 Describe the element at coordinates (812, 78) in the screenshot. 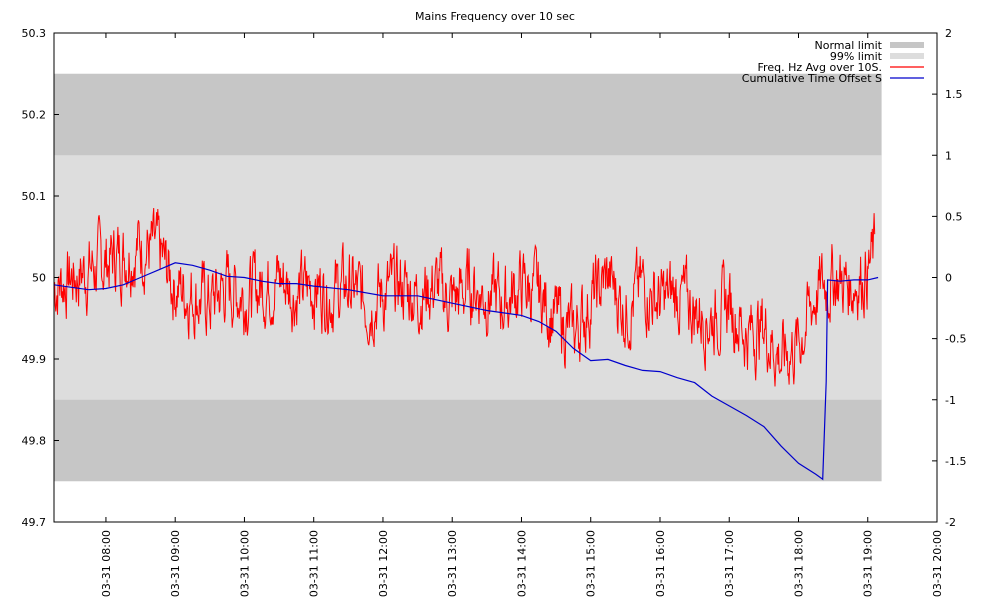

I see `legend-time-offset-label: Cumulative Time Offset S` at that location.